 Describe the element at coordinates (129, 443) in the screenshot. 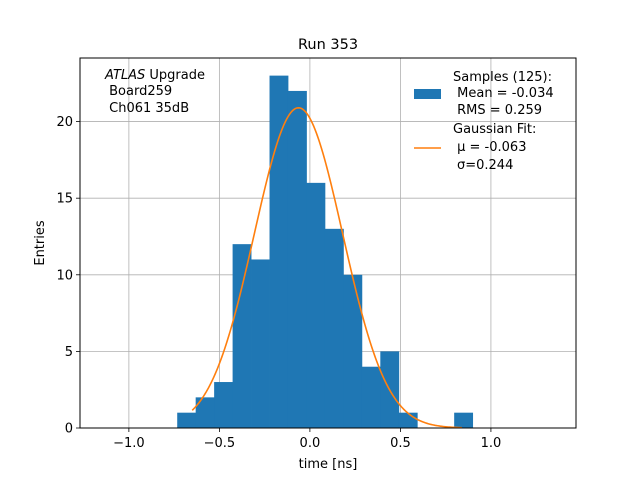

I see `x-tick-label: −1.0` at that location.